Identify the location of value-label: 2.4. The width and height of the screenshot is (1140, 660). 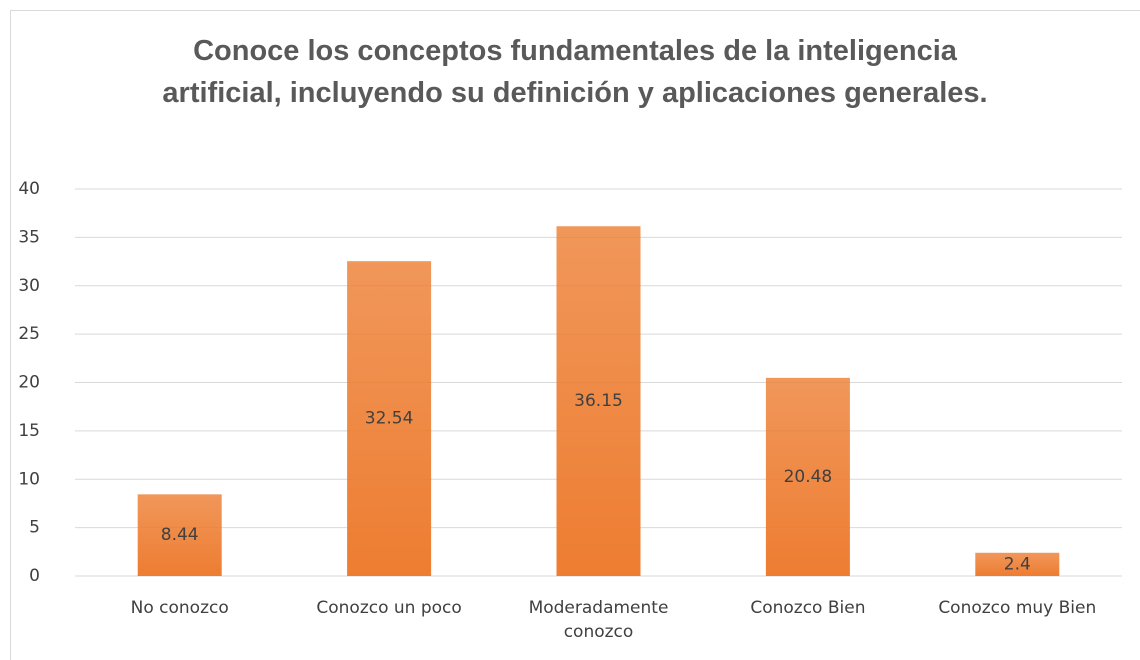
(1017, 564).